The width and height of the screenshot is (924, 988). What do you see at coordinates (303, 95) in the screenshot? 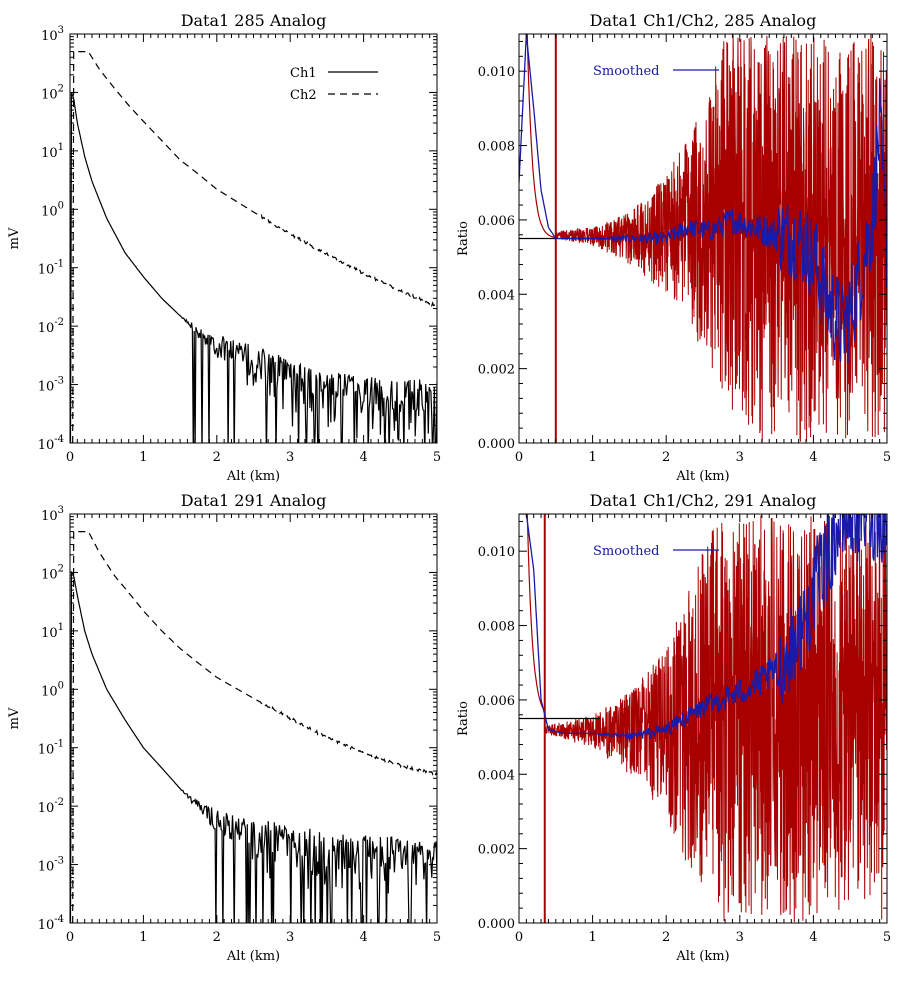
I see `legend-label: Ch2` at bounding box center [303, 95].